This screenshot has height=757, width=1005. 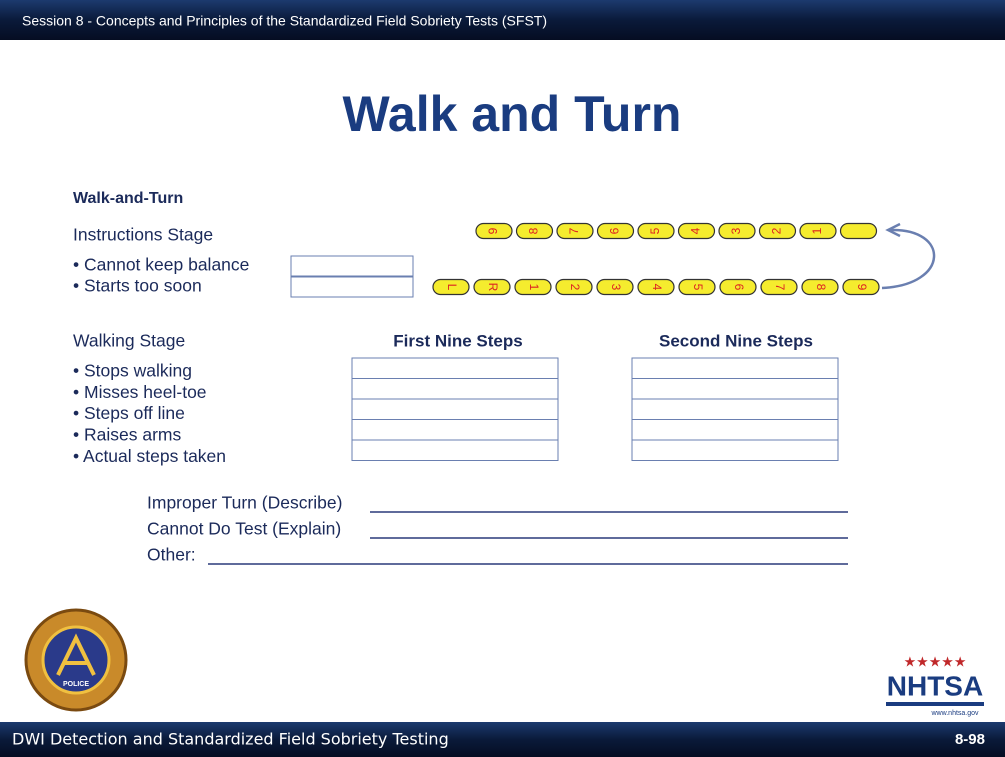 What do you see at coordinates (132, 371) in the screenshot?
I see `criterion: • Stops walking` at bounding box center [132, 371].